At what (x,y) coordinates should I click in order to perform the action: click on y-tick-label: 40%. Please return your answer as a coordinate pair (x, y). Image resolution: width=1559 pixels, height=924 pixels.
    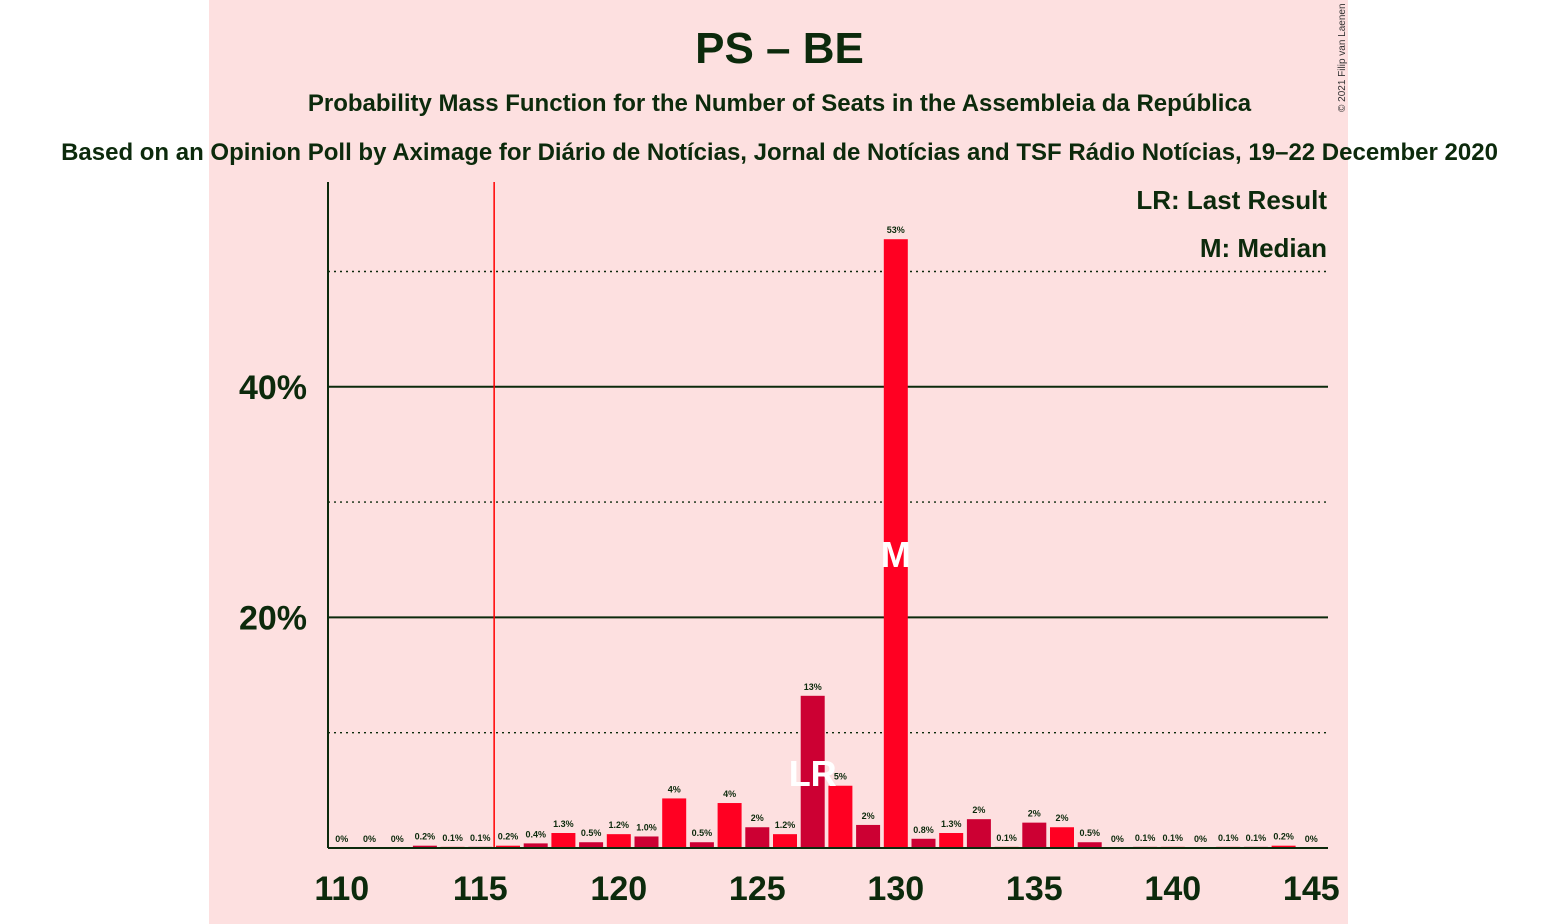
    Looking at the image, I should click on (273, 388).